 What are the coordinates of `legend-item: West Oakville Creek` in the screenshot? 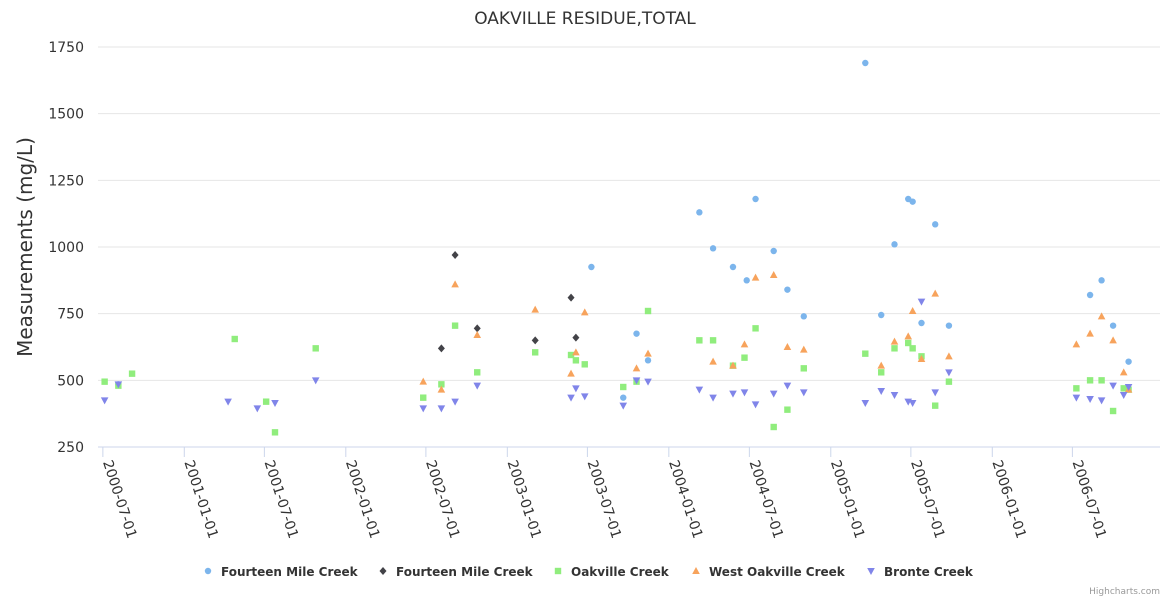 It's located at (769, 572).